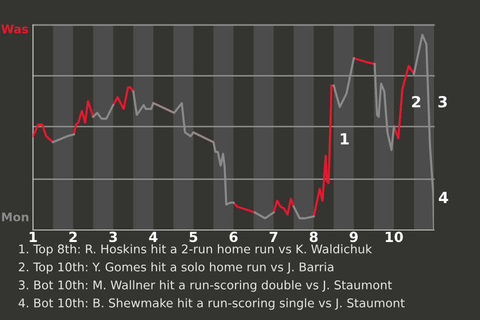 This screenshot has height=320, width=480. I want to click on x-tick-label: 10, so click(394, 237).